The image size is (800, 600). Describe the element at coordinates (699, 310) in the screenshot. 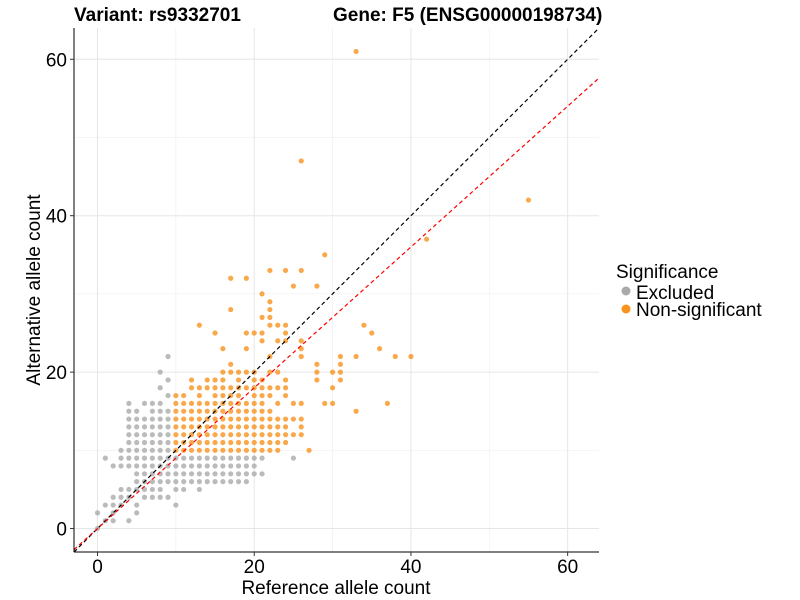

I see `legend-label-non-significant: Non-significant` at that location.